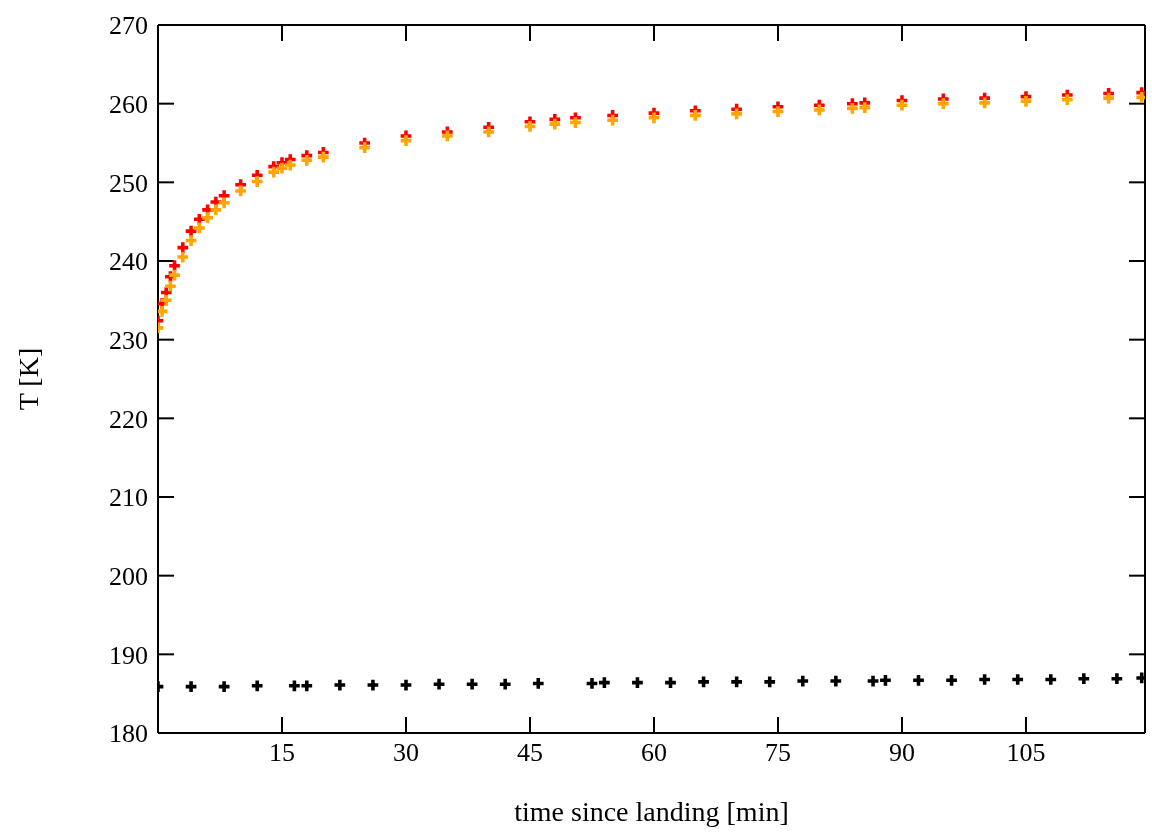 This screenshot has width=1152, height=839. Describe the element at coordinates (128, 498) in the screenshot. I see `y-tick-label: 210` at that location.